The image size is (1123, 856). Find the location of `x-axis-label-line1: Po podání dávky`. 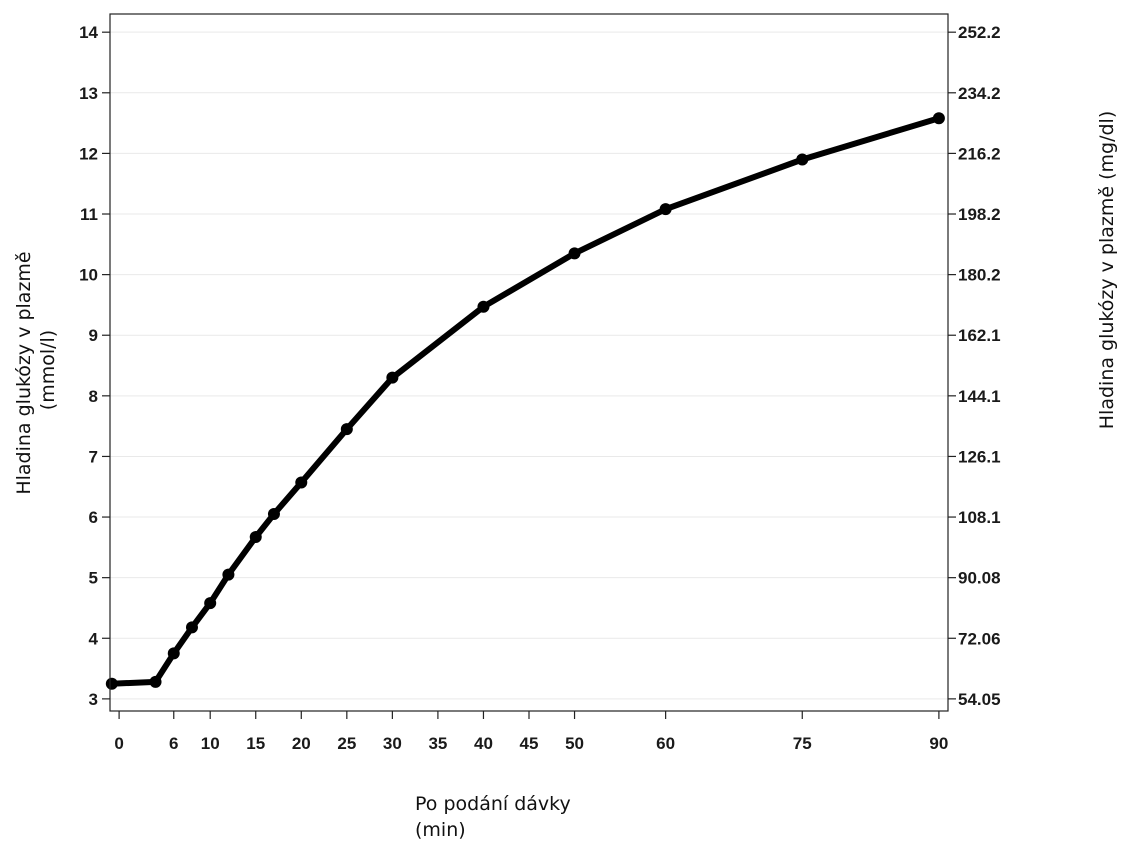

x-axis-label-line1: Po podání dávky is located at coordinates (493, 804).